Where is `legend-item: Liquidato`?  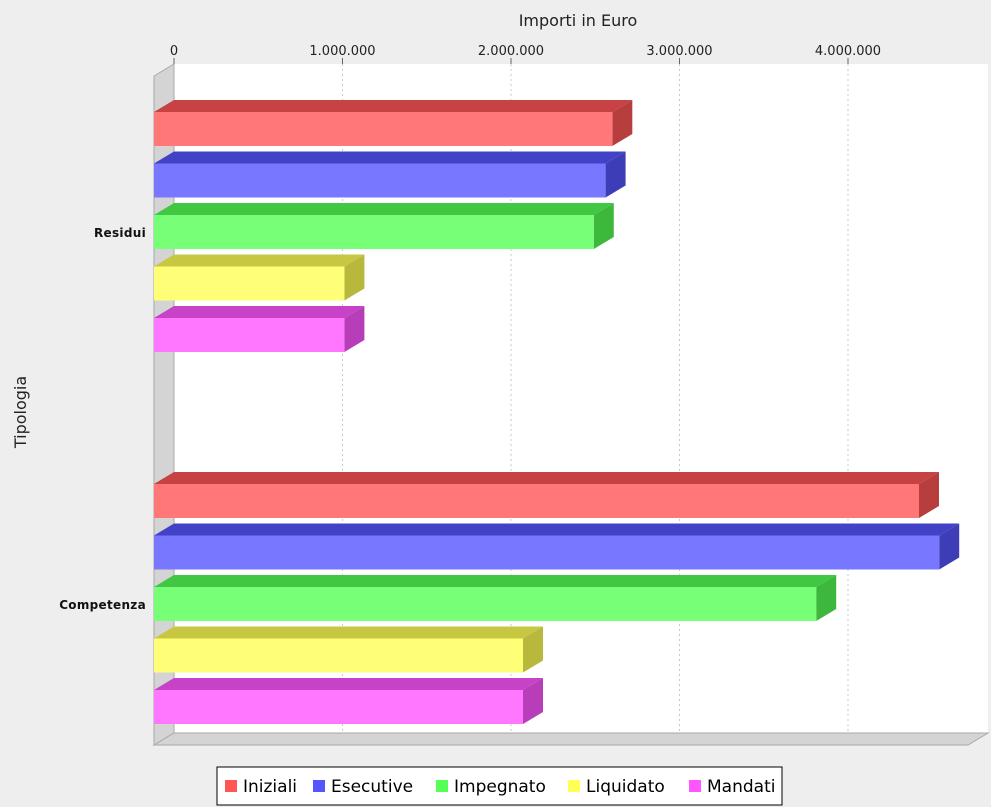
legend-item: Liquidato is located at coordinates (616, 787).